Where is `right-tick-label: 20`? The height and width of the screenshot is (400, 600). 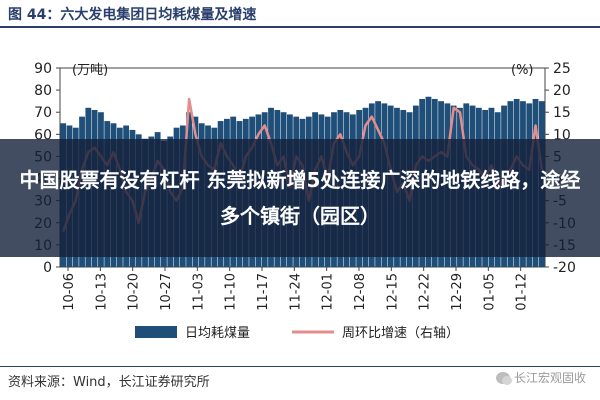 right-tick-label: 20 is located at coordinates (562, 91).